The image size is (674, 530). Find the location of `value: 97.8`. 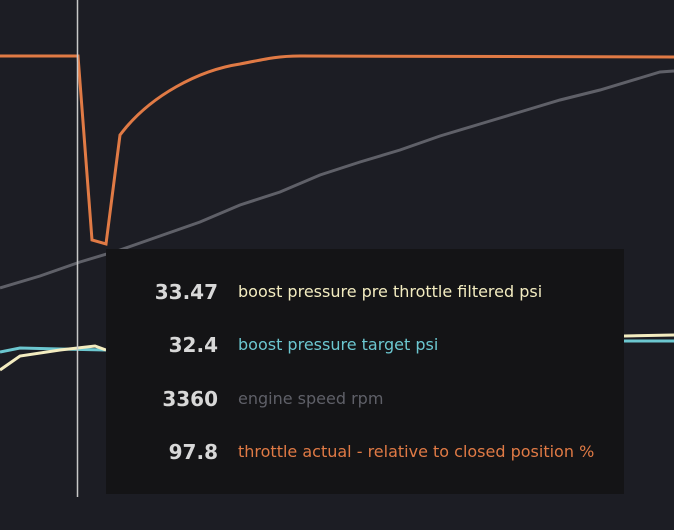

value: 97.8 is located at coordinates (193, 452).